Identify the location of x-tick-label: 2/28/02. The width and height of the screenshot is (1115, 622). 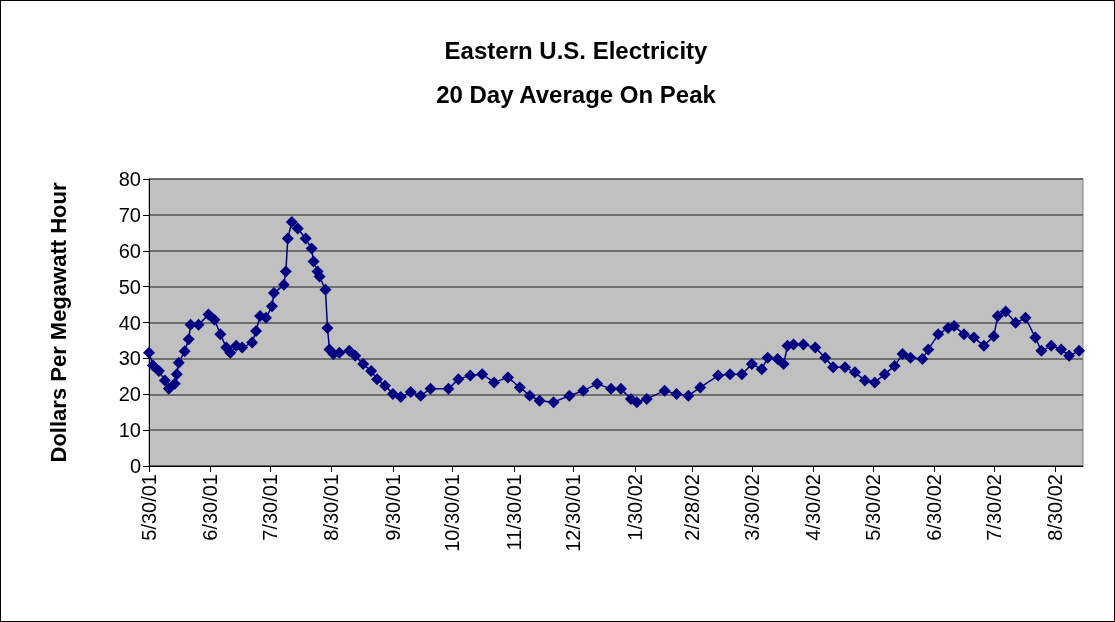
(692, 507).